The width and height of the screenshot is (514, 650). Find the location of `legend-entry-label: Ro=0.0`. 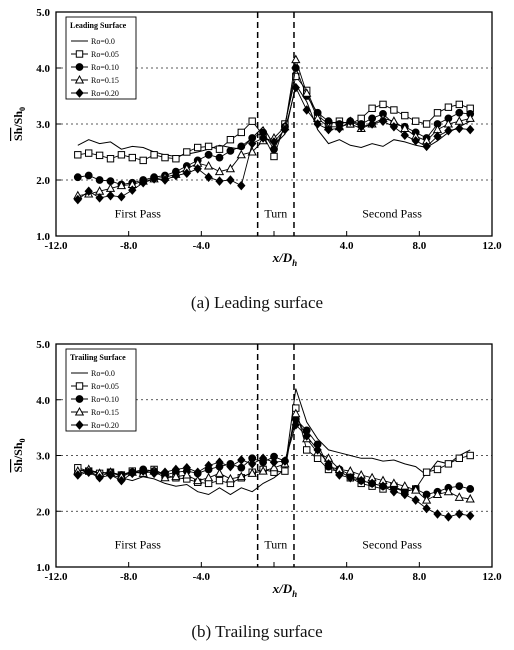

legend-entry-label: Ro=0.0 is located at coordinates (103, 41).